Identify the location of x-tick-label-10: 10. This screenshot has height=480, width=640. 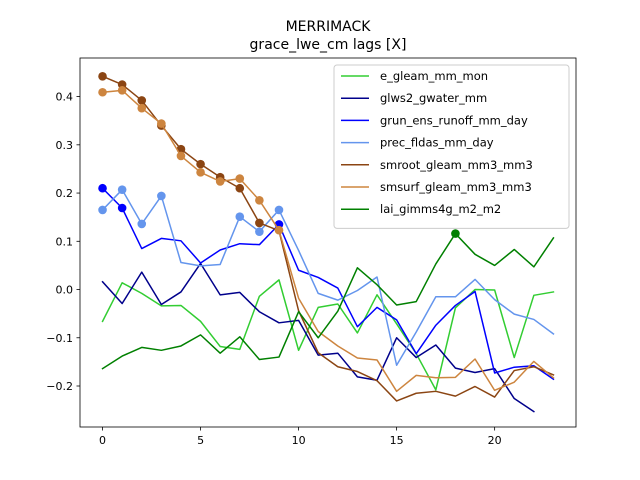
(299, 440).